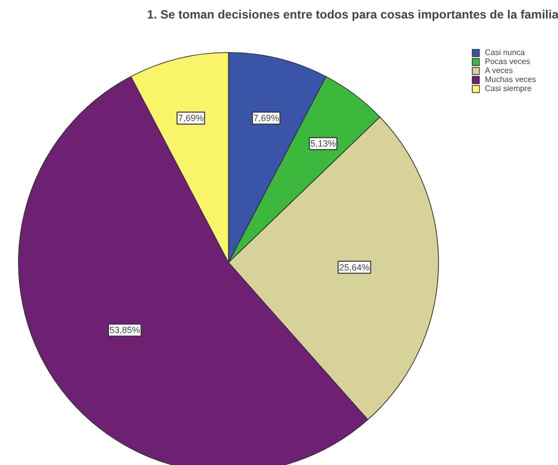 The height and width of the screenshot is (465, 558). Describe the element at coordinates (323, 143) in the screenshot. I see `data-label: 5,13%` at that location.